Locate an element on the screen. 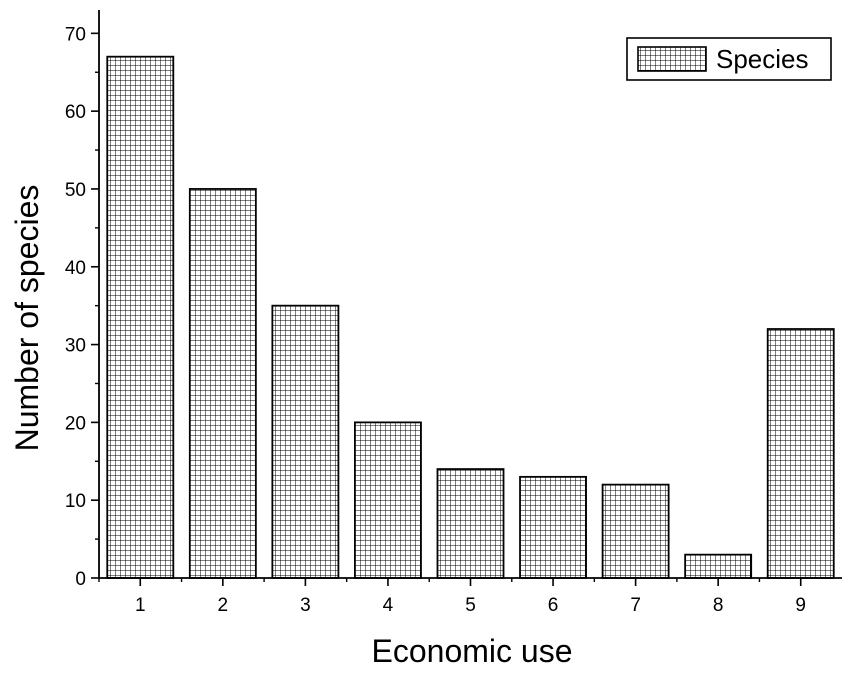  y-tick-label: 20 is located at coordinates (75, 423).